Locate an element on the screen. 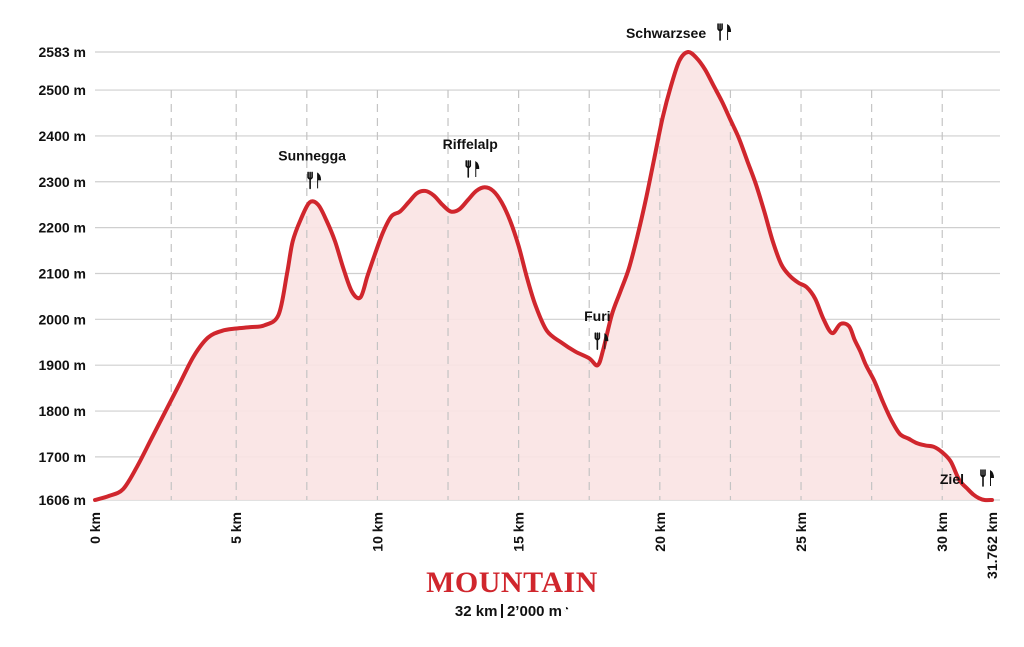 The height and width of the screenshot is (647, 1024). elevation-gain-icon: ◔ is located at coordinates (566, 609).